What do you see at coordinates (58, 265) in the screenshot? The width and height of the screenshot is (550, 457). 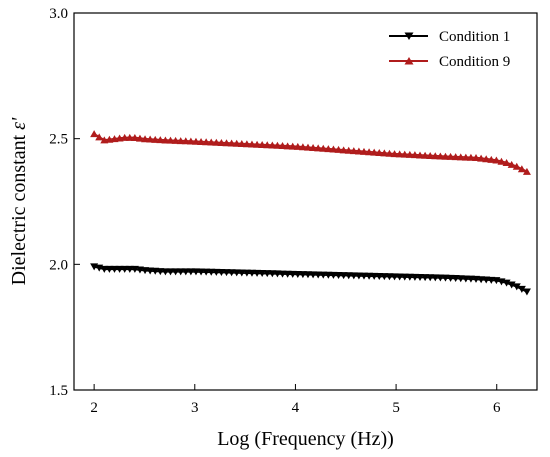 I see `y-tick-label: 2.0` at bounding box center [58, 265].